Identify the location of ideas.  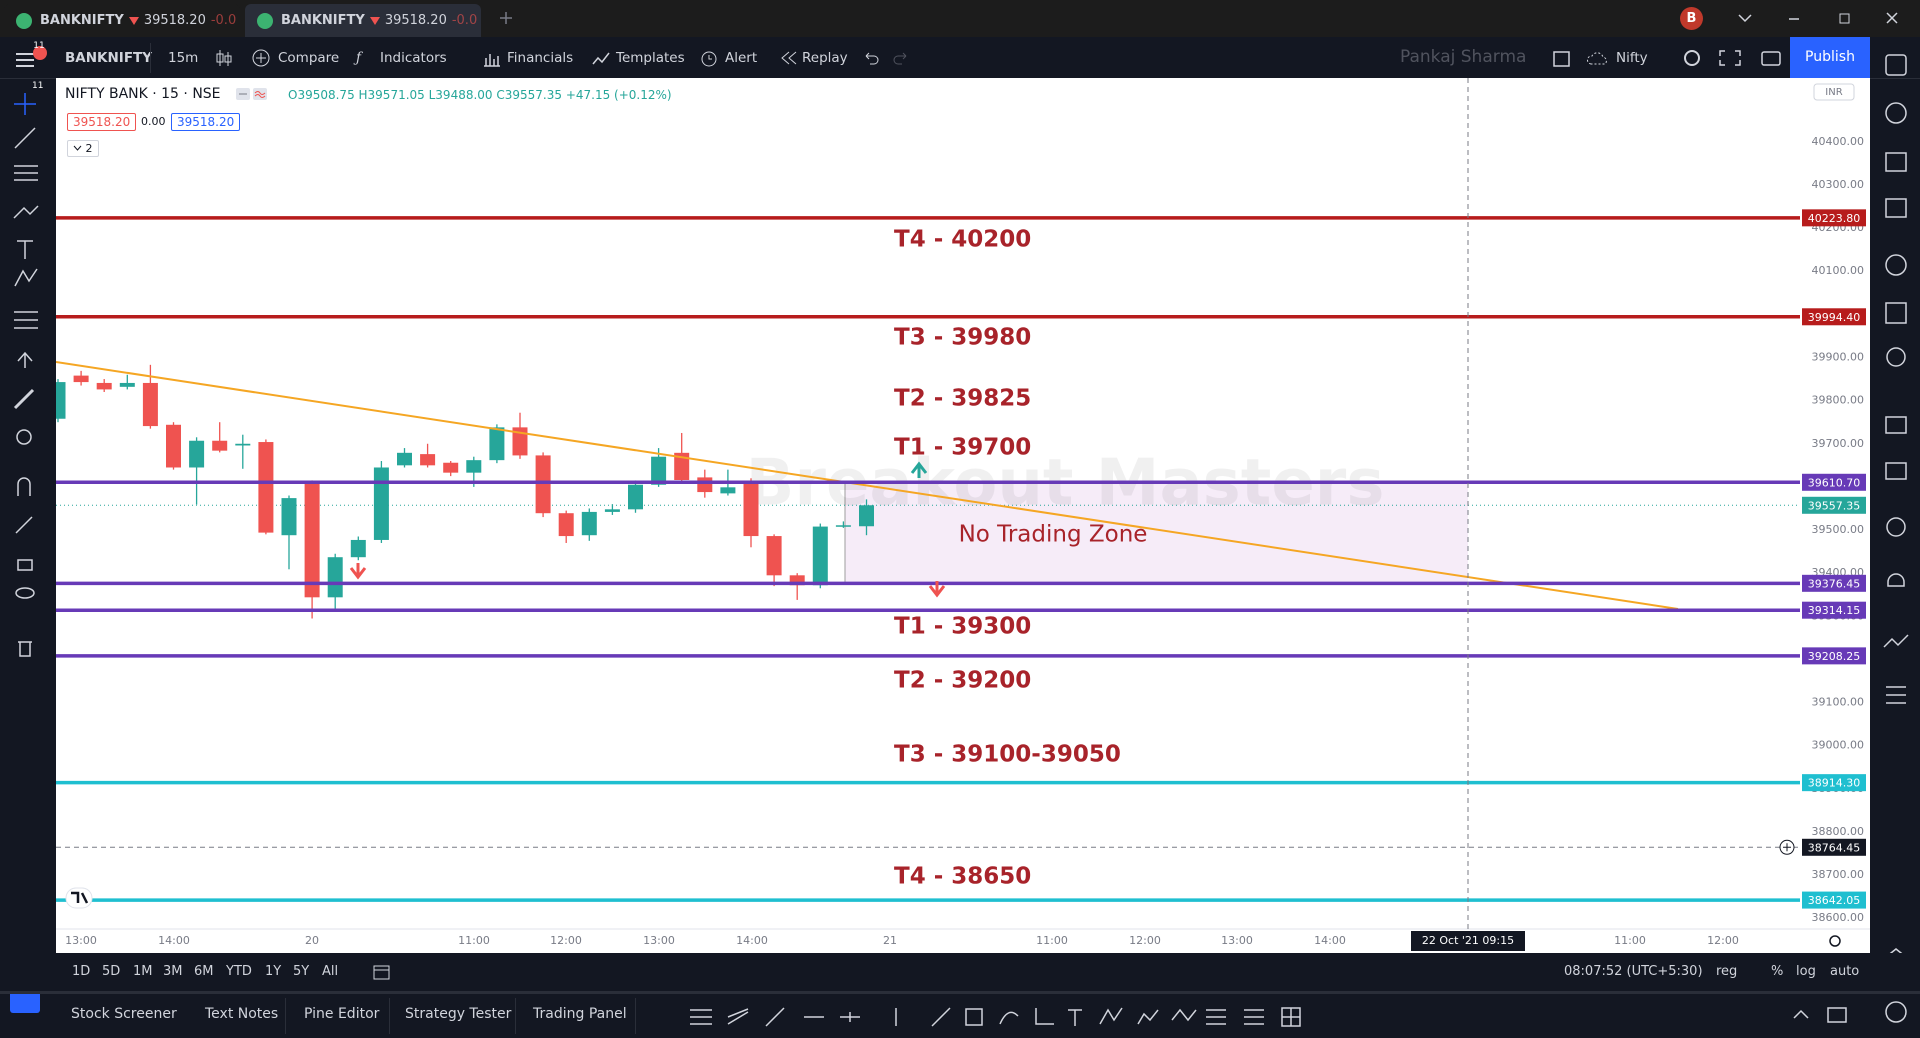
(1896, 357).